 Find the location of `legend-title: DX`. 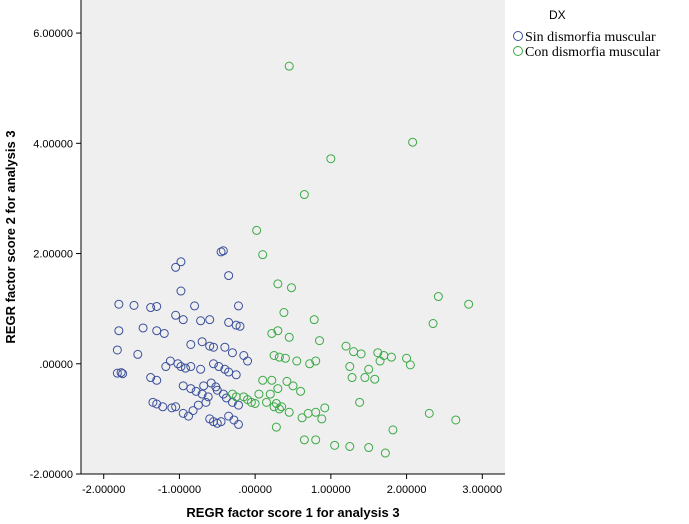

legend-title: DX is located at coordinates (557, 15).